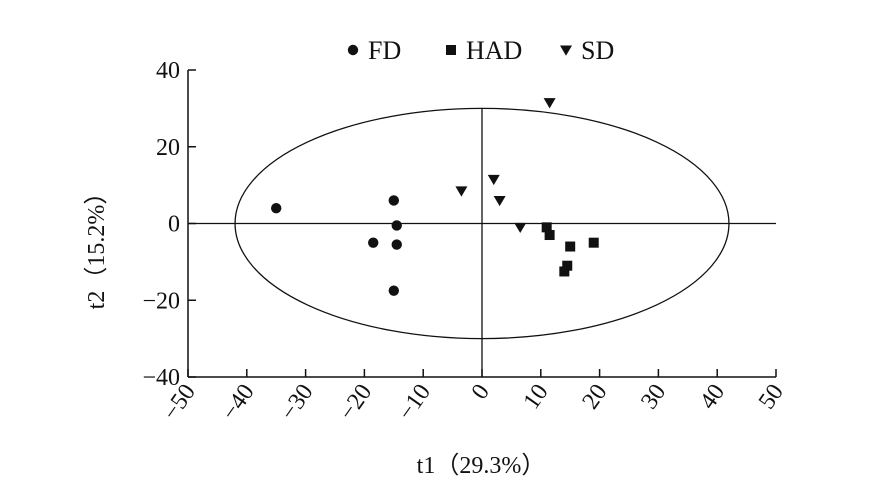 This screenshot has height=503, width=886. I want to click on x-tick-label: −40, so click(238, 403).